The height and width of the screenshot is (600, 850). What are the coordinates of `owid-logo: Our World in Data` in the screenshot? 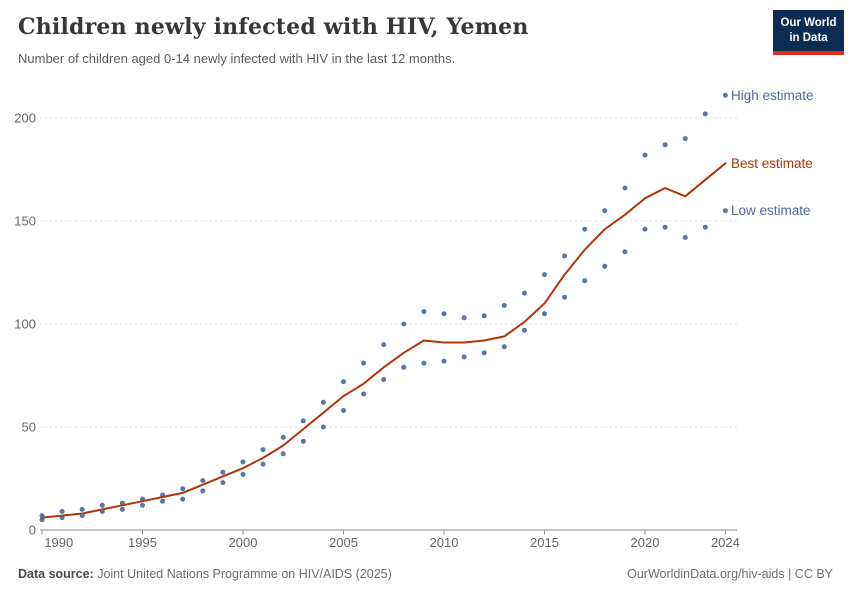 It's located at (808, 32).